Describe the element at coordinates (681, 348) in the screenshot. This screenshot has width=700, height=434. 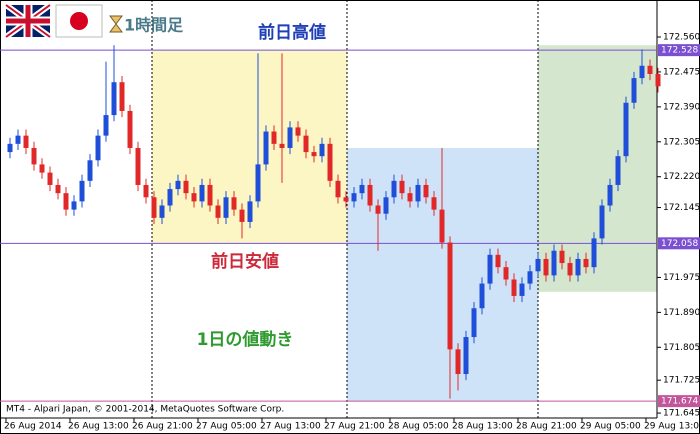
I see `y-tick-label: 171.805` at that location.